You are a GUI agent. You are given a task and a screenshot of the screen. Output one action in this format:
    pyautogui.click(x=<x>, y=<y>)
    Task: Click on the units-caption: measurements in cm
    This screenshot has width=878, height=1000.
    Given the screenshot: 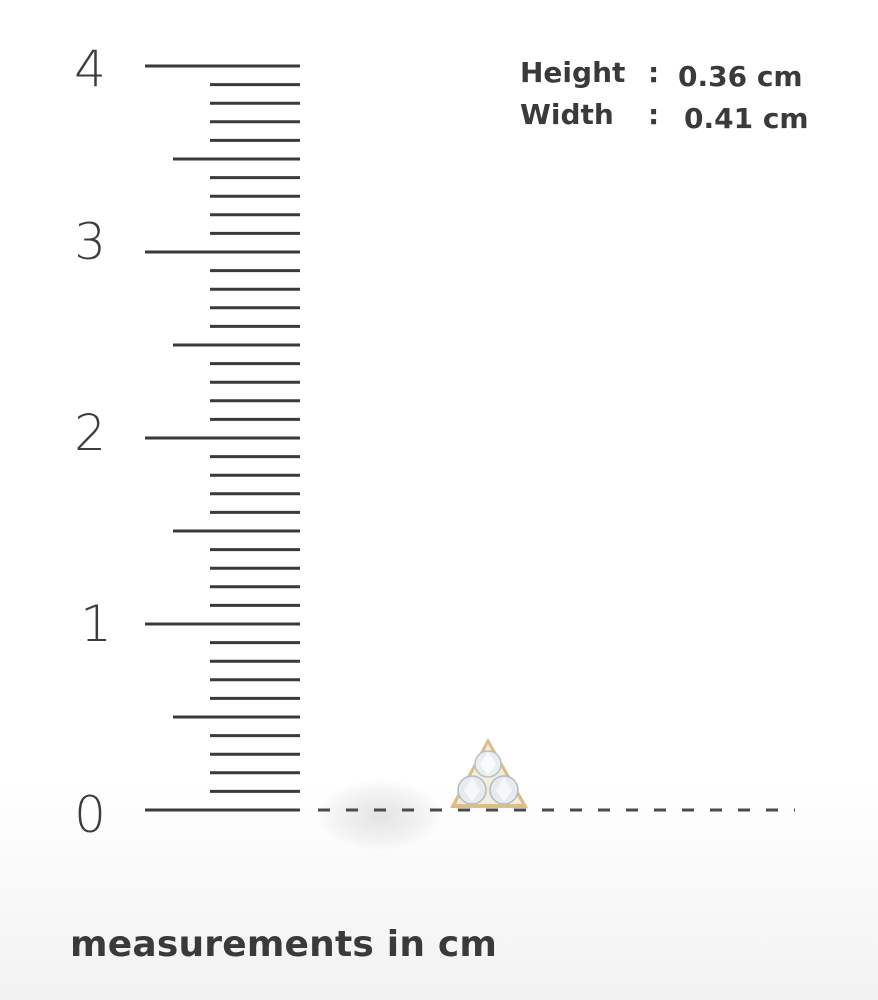 What is the action you would take?
    pyautogui.click(x=284, y=944)
    